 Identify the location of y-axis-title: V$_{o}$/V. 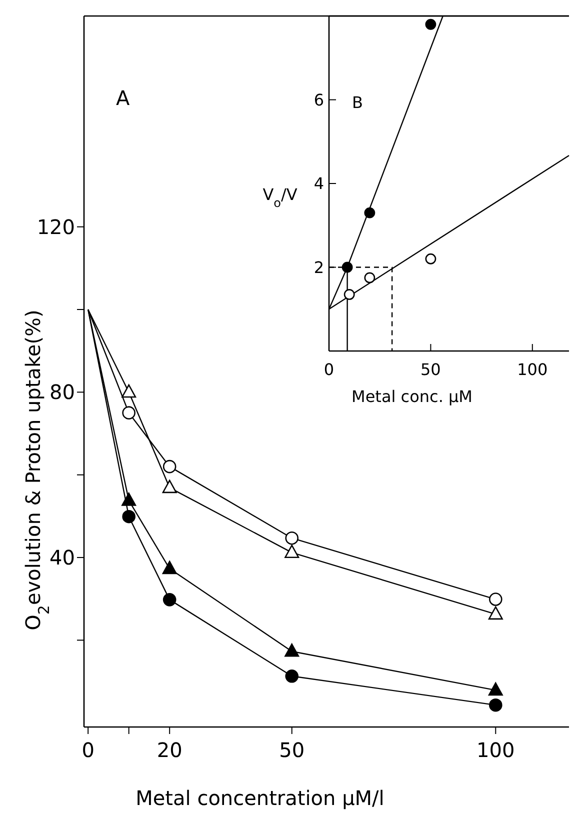
(280, 197).